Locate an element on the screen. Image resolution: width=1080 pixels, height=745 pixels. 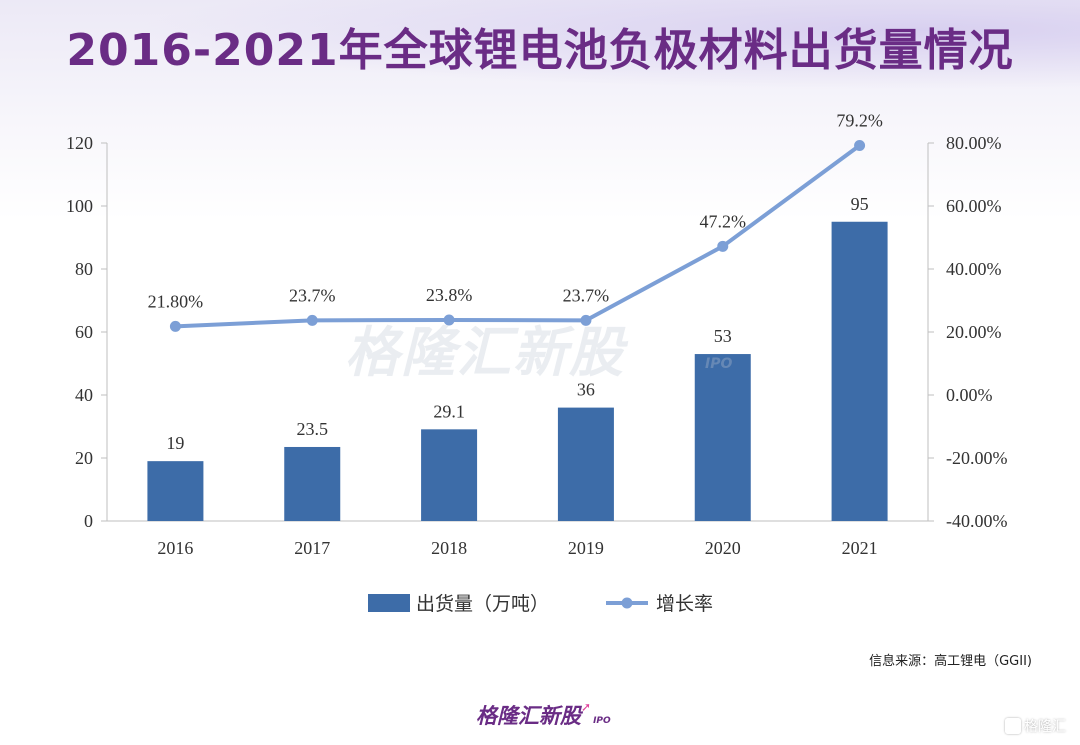
trend-arrow-icon: ➚ is located at coordinates (586, 707).